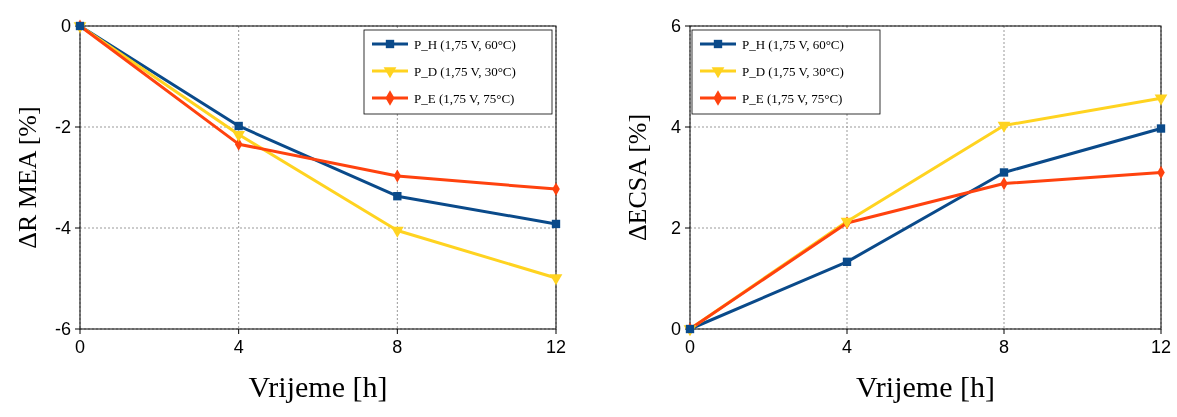 This screenshot has height=417, width=1177. What do you see at coordinates (637, 177) in the screenshot?
I see `y-axis-title: ΔECSA [%]` at bounding box center [637, 177].